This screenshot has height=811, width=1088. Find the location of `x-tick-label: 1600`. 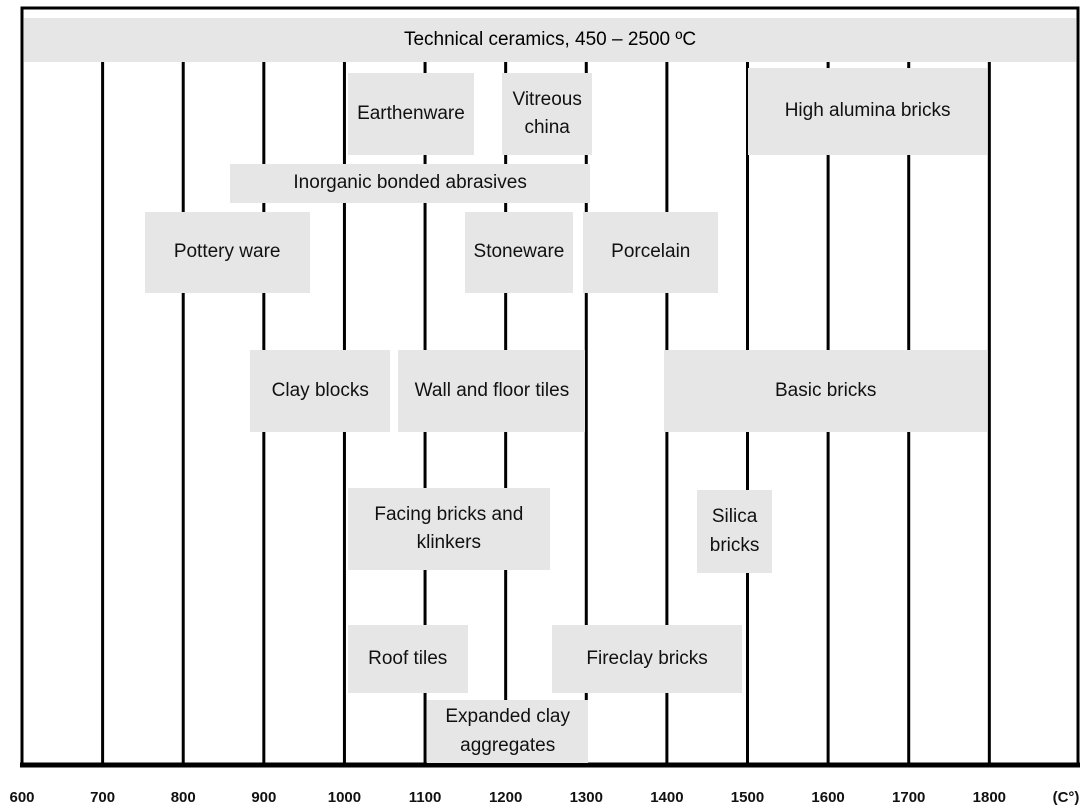

x-tick-label: 1600 is located at coordinates (827, 797).